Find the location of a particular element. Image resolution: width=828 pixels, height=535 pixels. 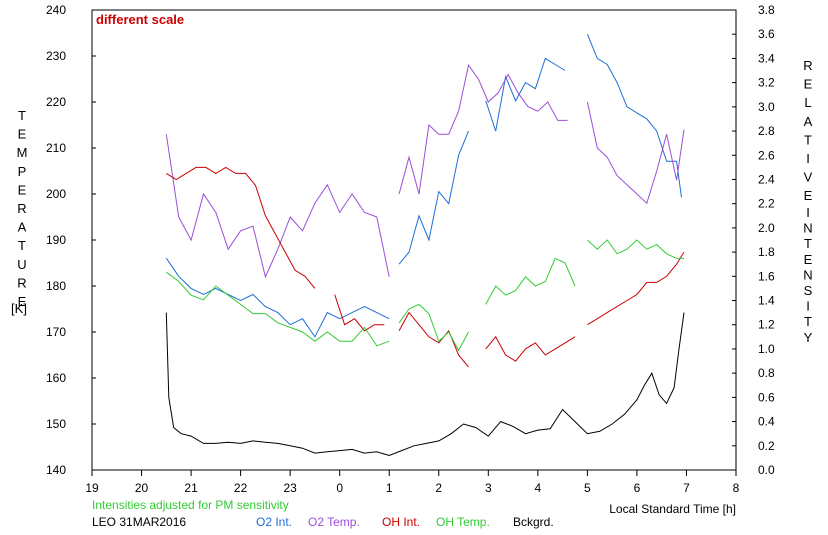

x-tick-label: 20 is located at coordinates (142, 488).